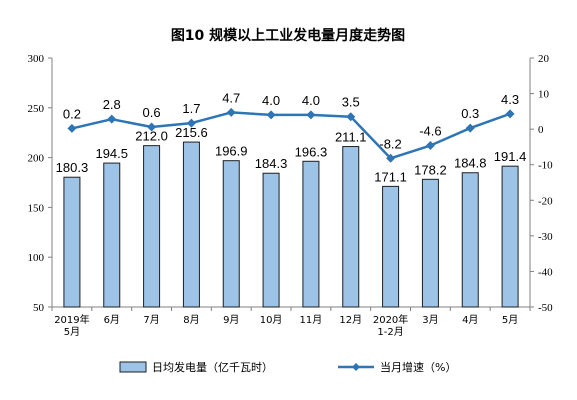 The height and width of the screenshot is (400, 577). What do you see at coordinates (541, 130) in the screenshot?
I see `y-right-tick-label: 0` at bounding box center [541, 130].